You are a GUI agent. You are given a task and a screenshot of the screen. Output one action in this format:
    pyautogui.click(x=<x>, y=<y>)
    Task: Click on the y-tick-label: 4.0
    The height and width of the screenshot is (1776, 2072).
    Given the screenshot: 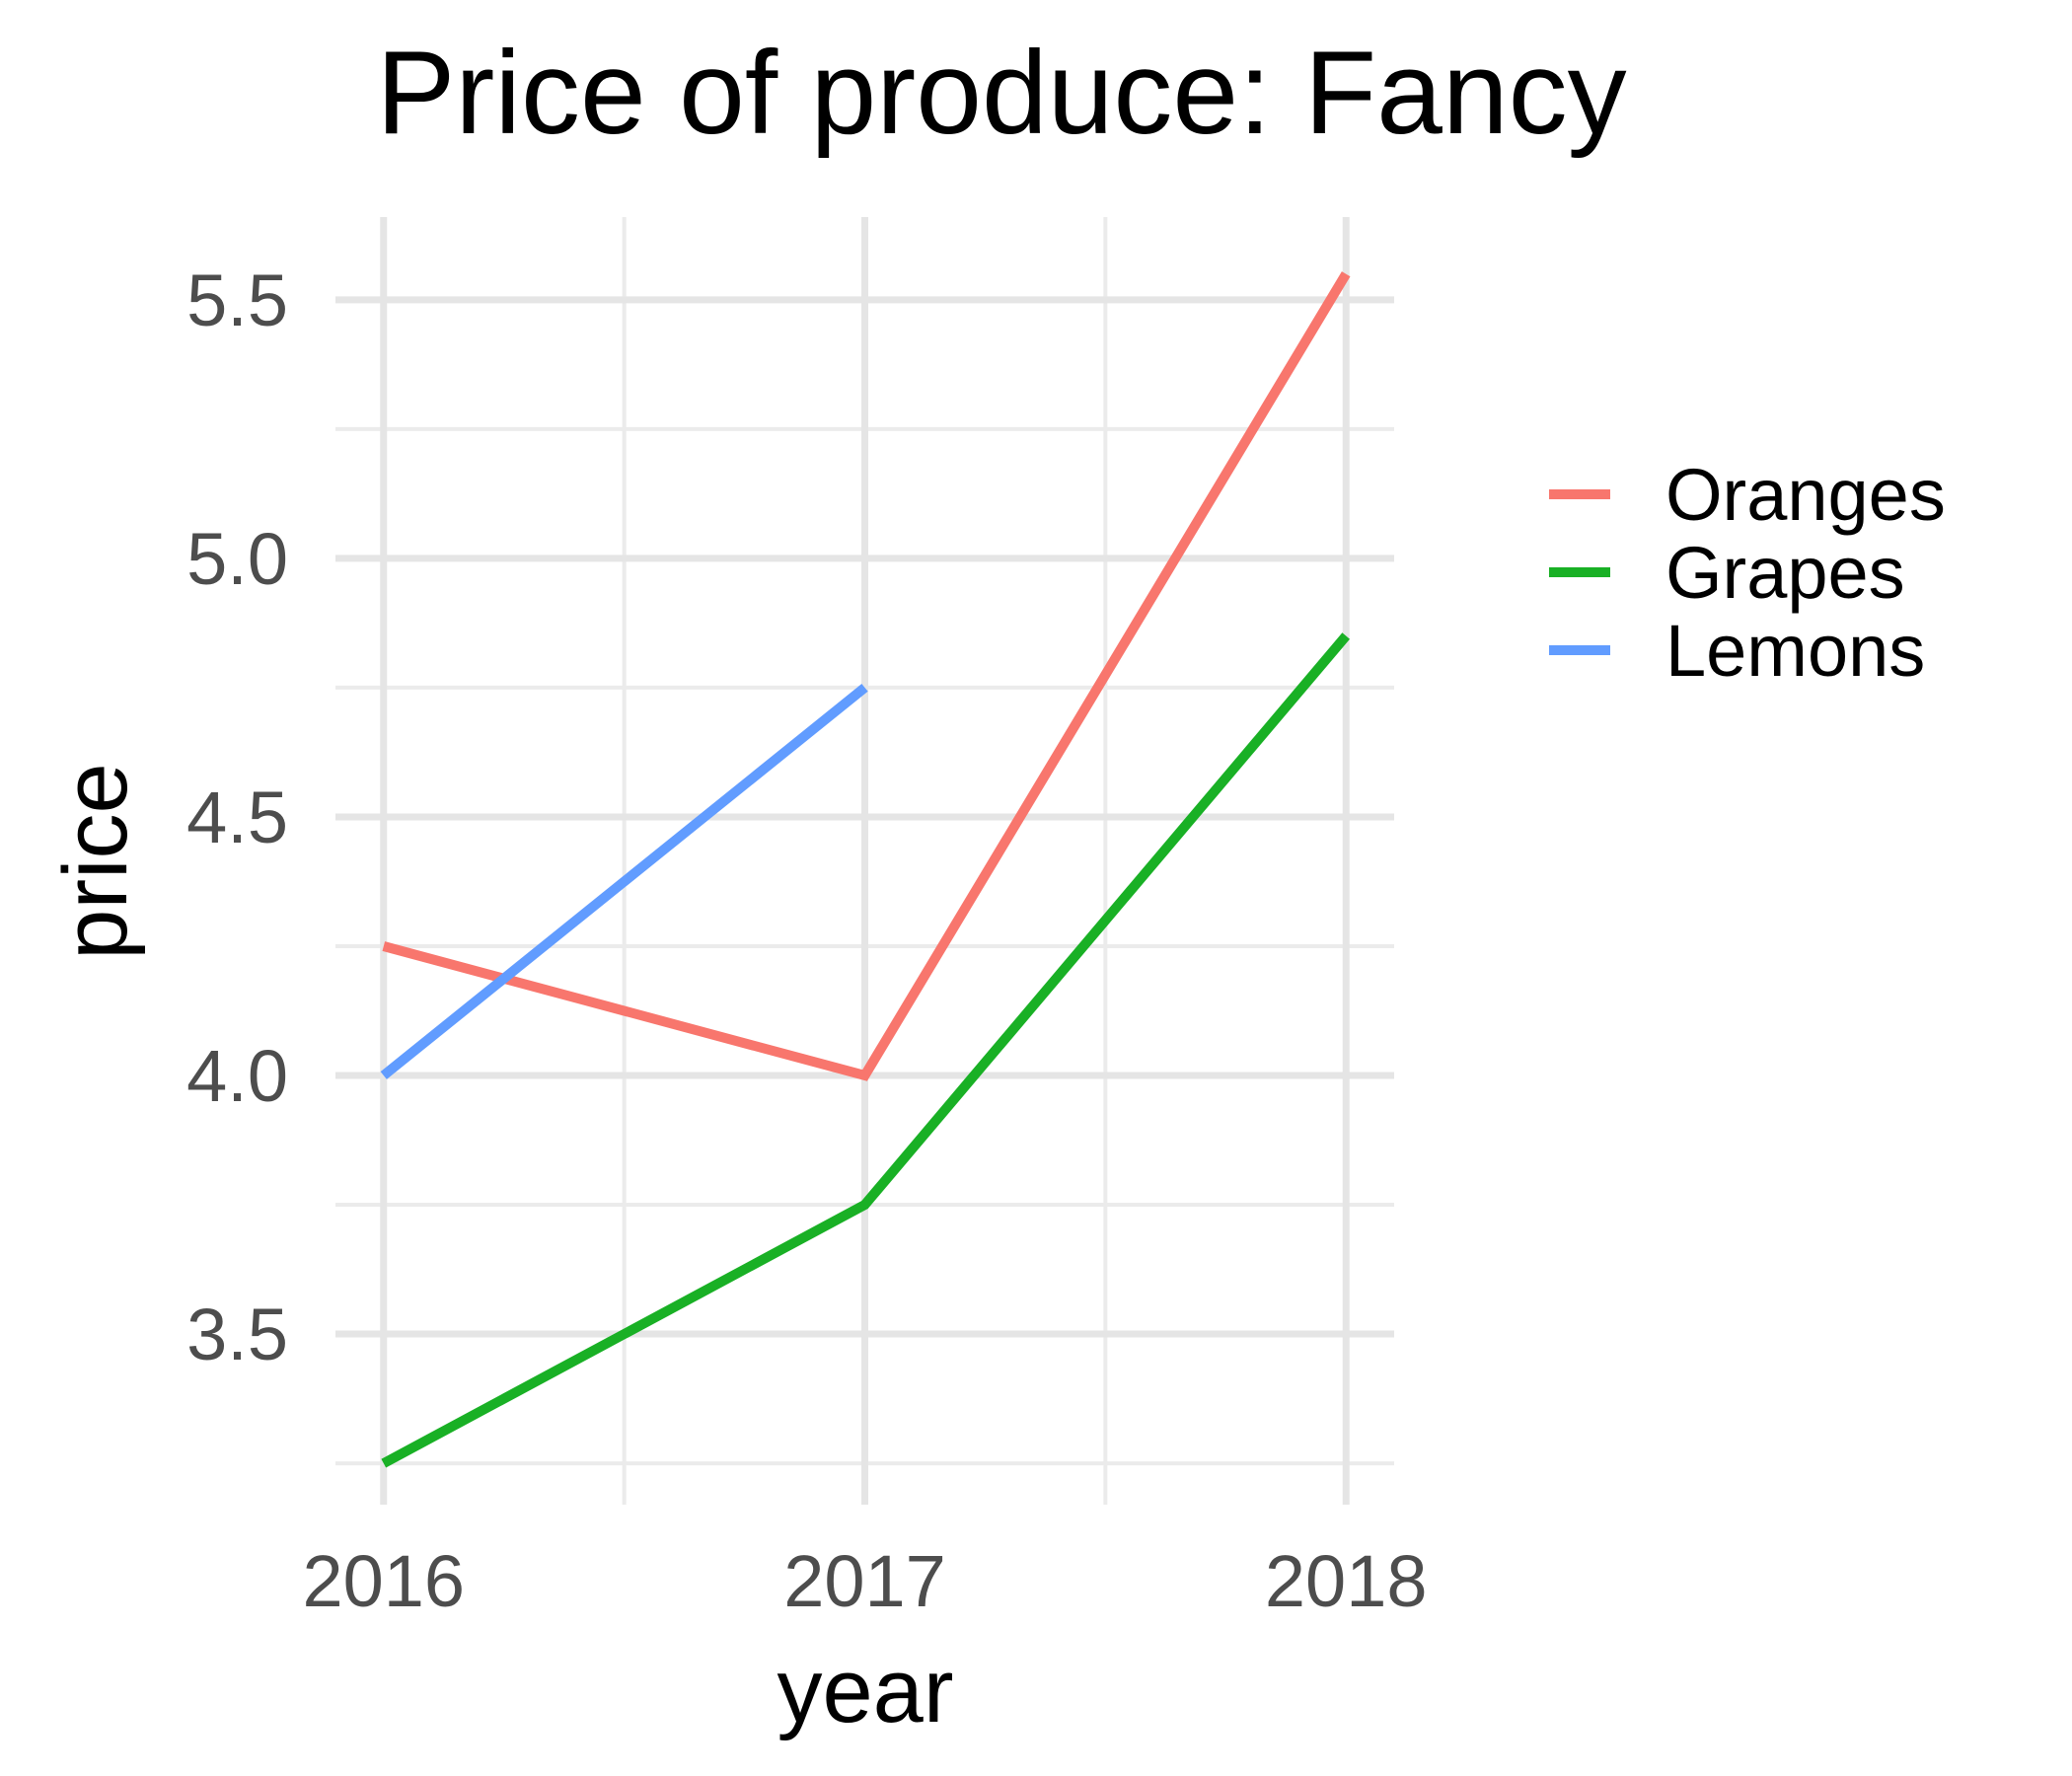 What is the action you would take?
    pyautogui.click(x=237, y=1076)
    